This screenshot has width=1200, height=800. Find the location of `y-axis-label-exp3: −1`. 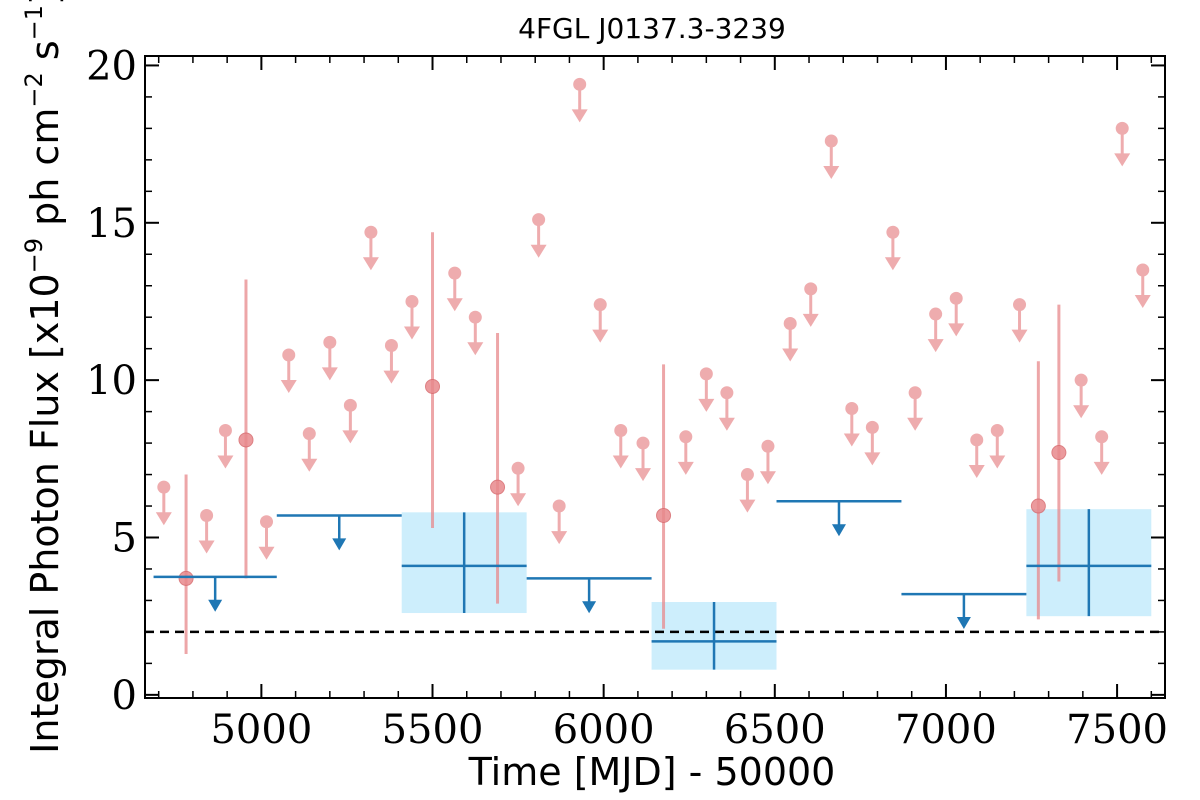

y-axis-label-exp3: −1 is located at coordinates (34, 22).